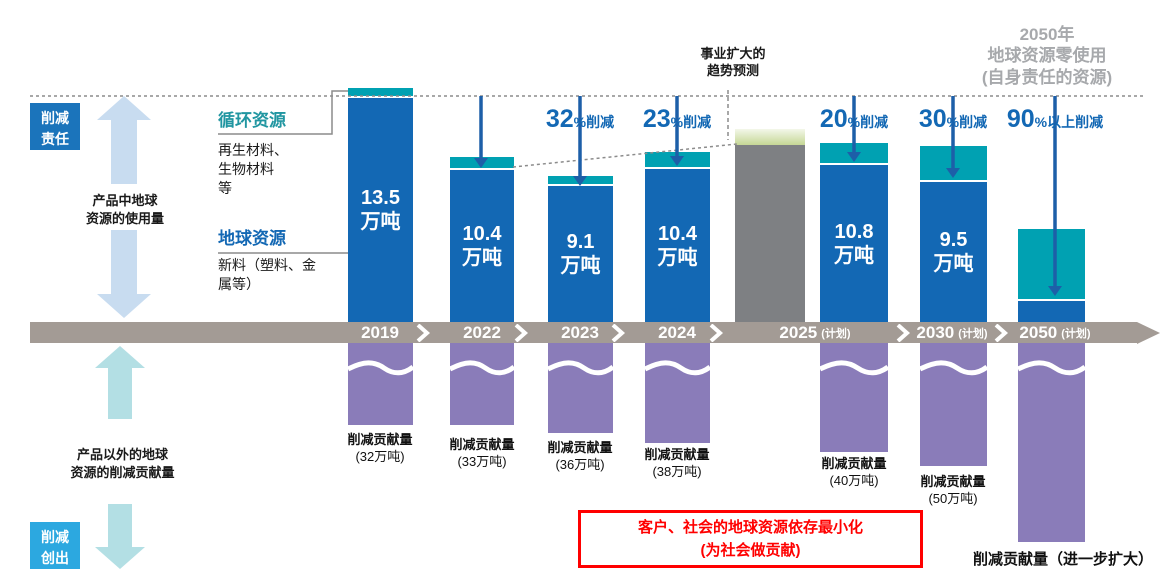 The width and height of the screenshot is (1161, 587). Describe the element at coordinates (1051, 310) in the screenshot. I see `bar-2050-earth` at that location.